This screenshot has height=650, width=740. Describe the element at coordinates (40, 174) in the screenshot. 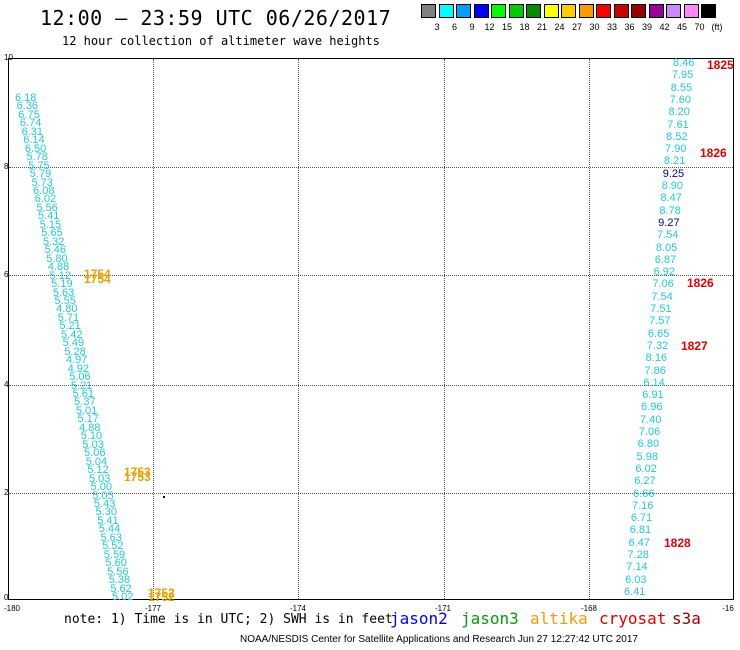

I see `swh-label: 5.79` at that location.